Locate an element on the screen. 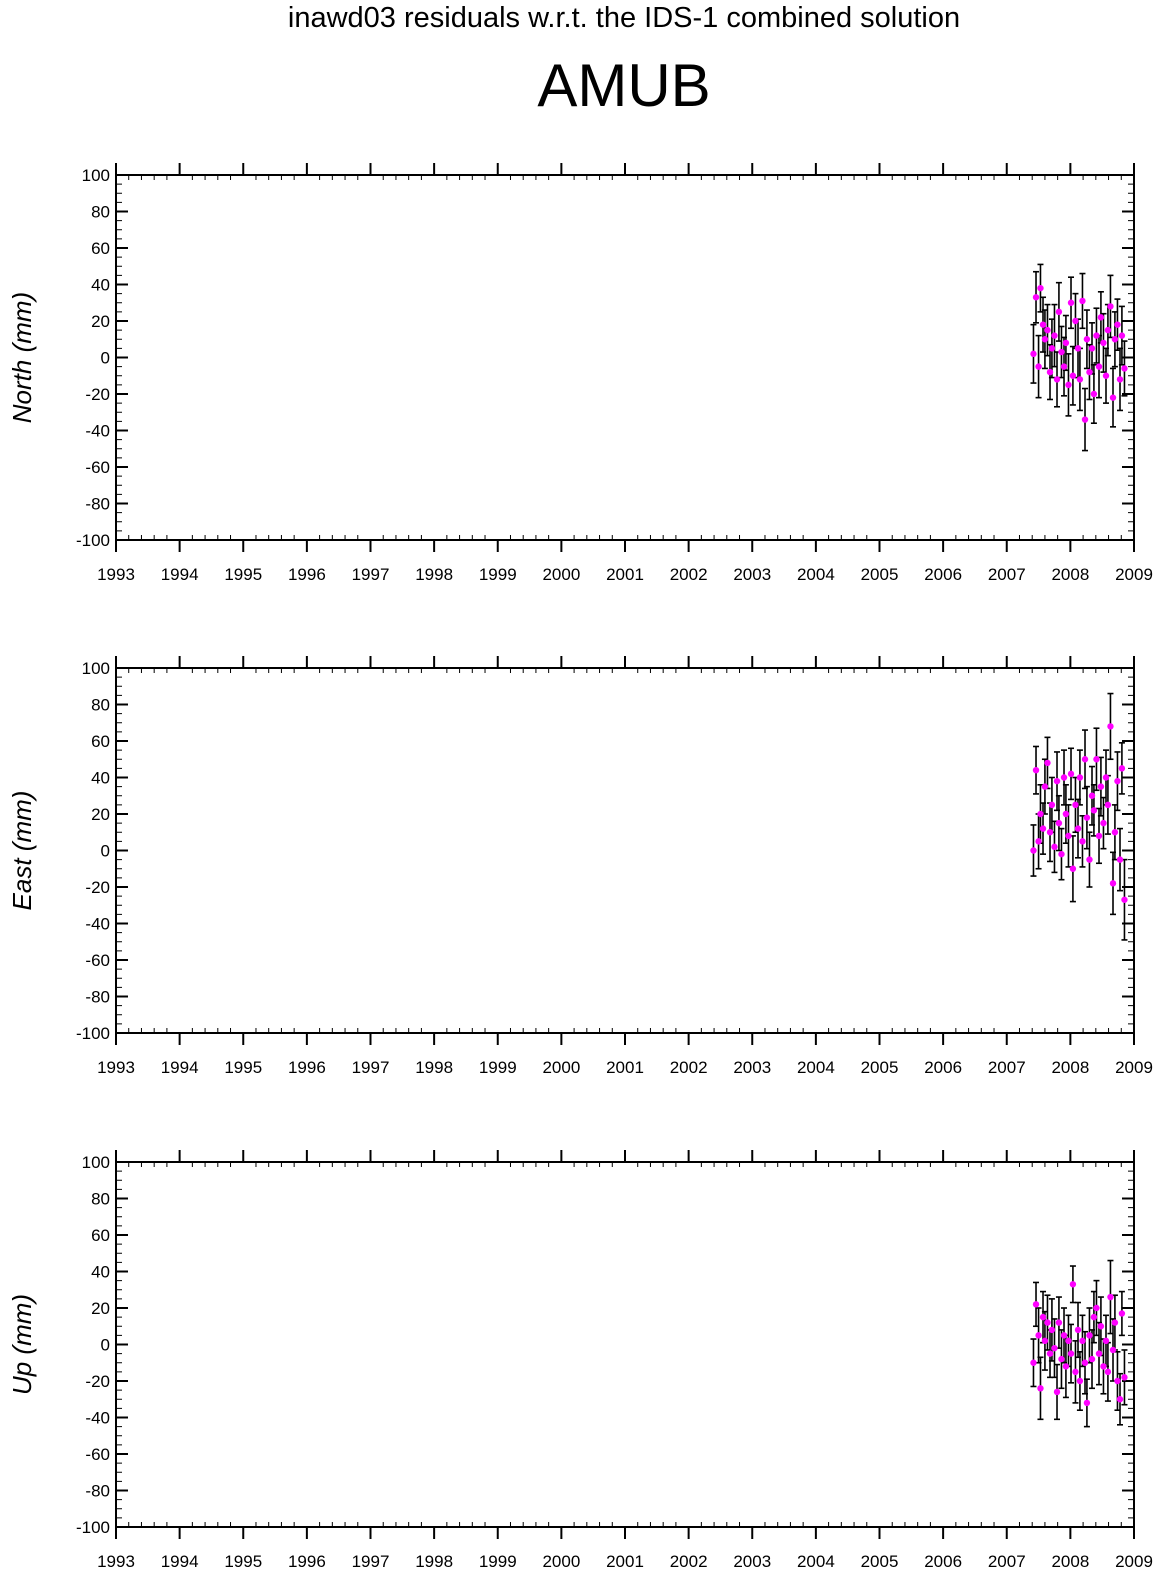 The width and height of the screenshot is (1160, 1575). x-tick-label: 2007 is located at coordinates (1007, 574).